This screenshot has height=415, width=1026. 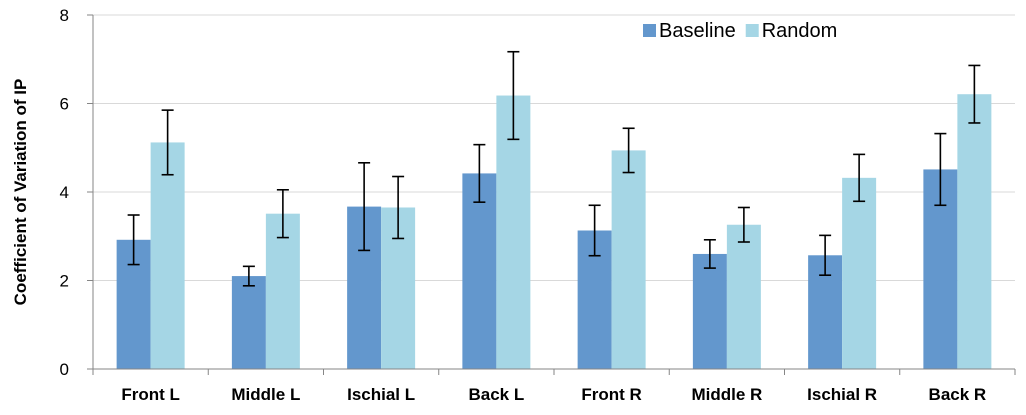 I want to click on x-category-label: Middle L, so click(x=265, y=394).